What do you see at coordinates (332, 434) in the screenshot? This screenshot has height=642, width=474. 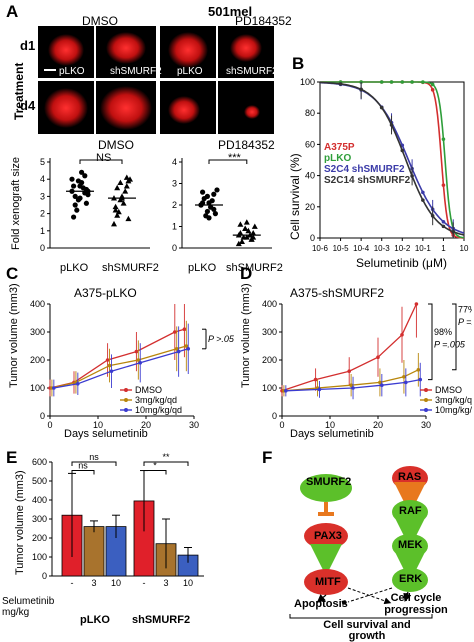 I see `d-xlabel: Days selumetinib` at bounding box center [332, 434].